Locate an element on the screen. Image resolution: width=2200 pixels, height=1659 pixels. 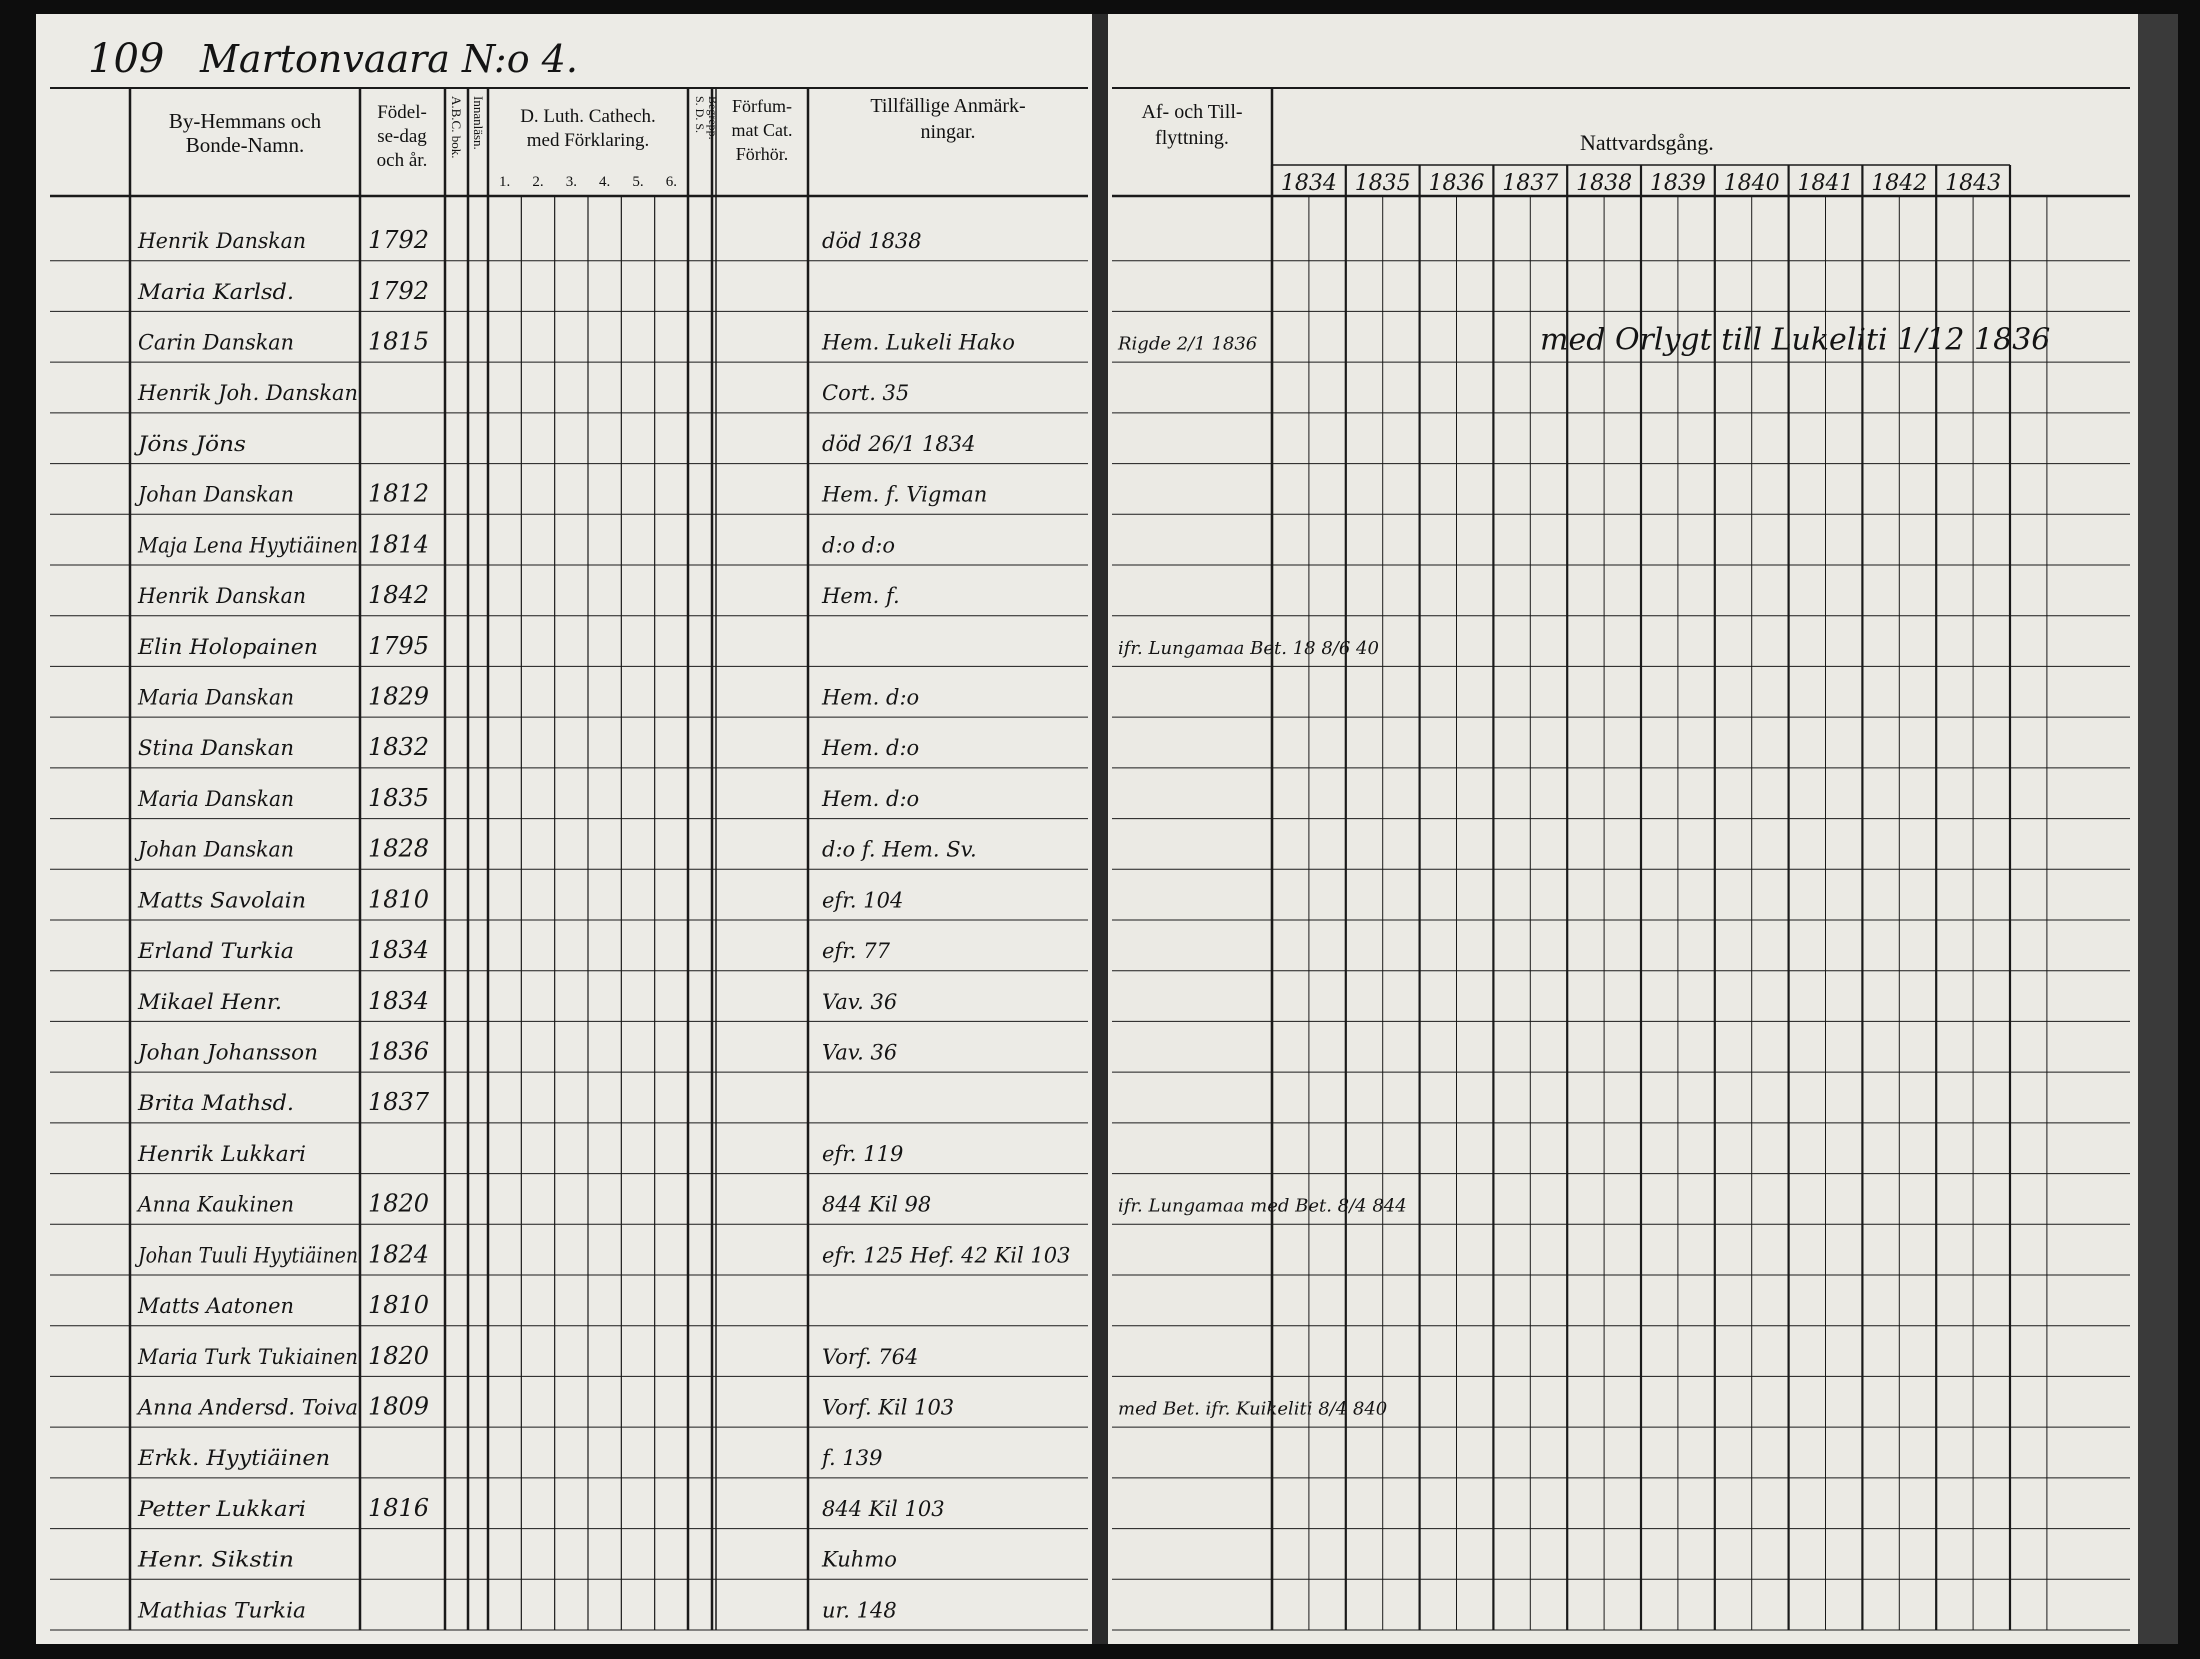
catechism-number: 3. is located at coordinates (571, 182).